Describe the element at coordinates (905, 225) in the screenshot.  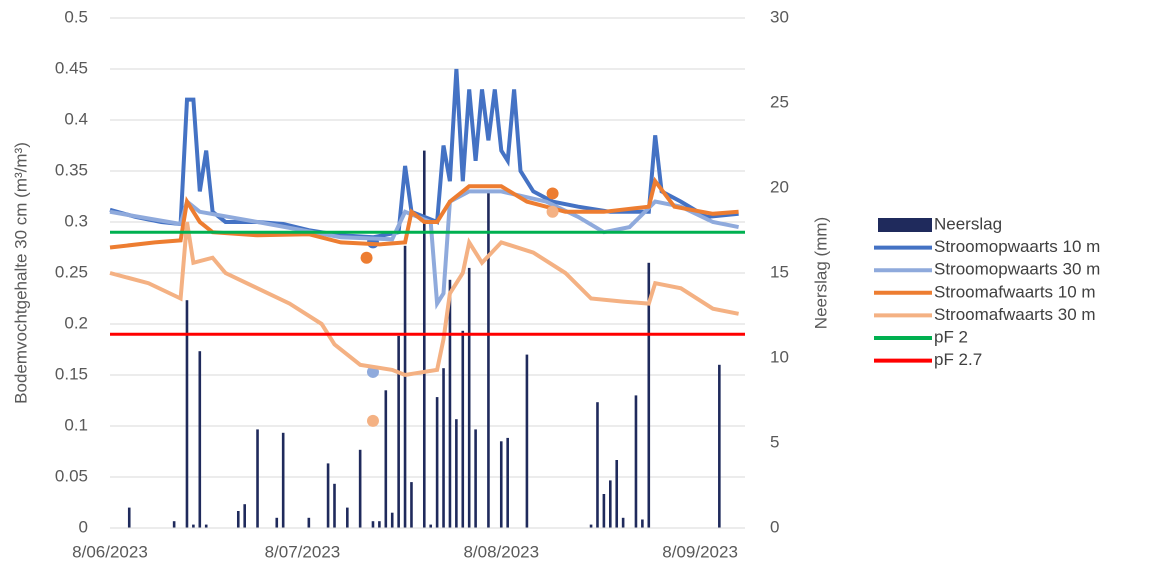
I see `legend-swatch` at that location.